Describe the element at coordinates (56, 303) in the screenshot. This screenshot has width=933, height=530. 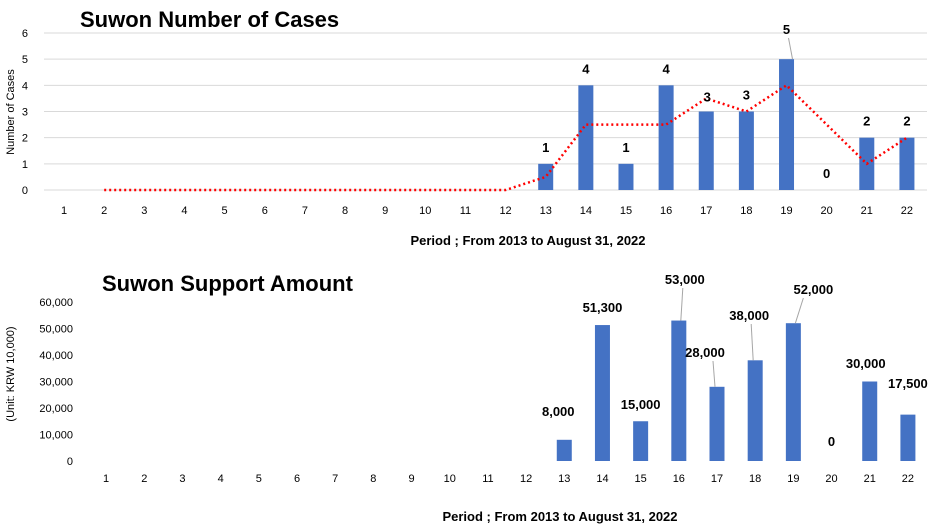
I see `y-tick-label: 60,000` at that location.